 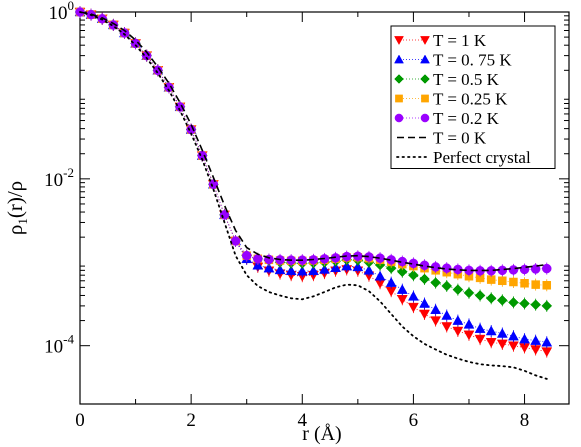 I want to click on x-tick-label: 2, so click(x=191, y=420).